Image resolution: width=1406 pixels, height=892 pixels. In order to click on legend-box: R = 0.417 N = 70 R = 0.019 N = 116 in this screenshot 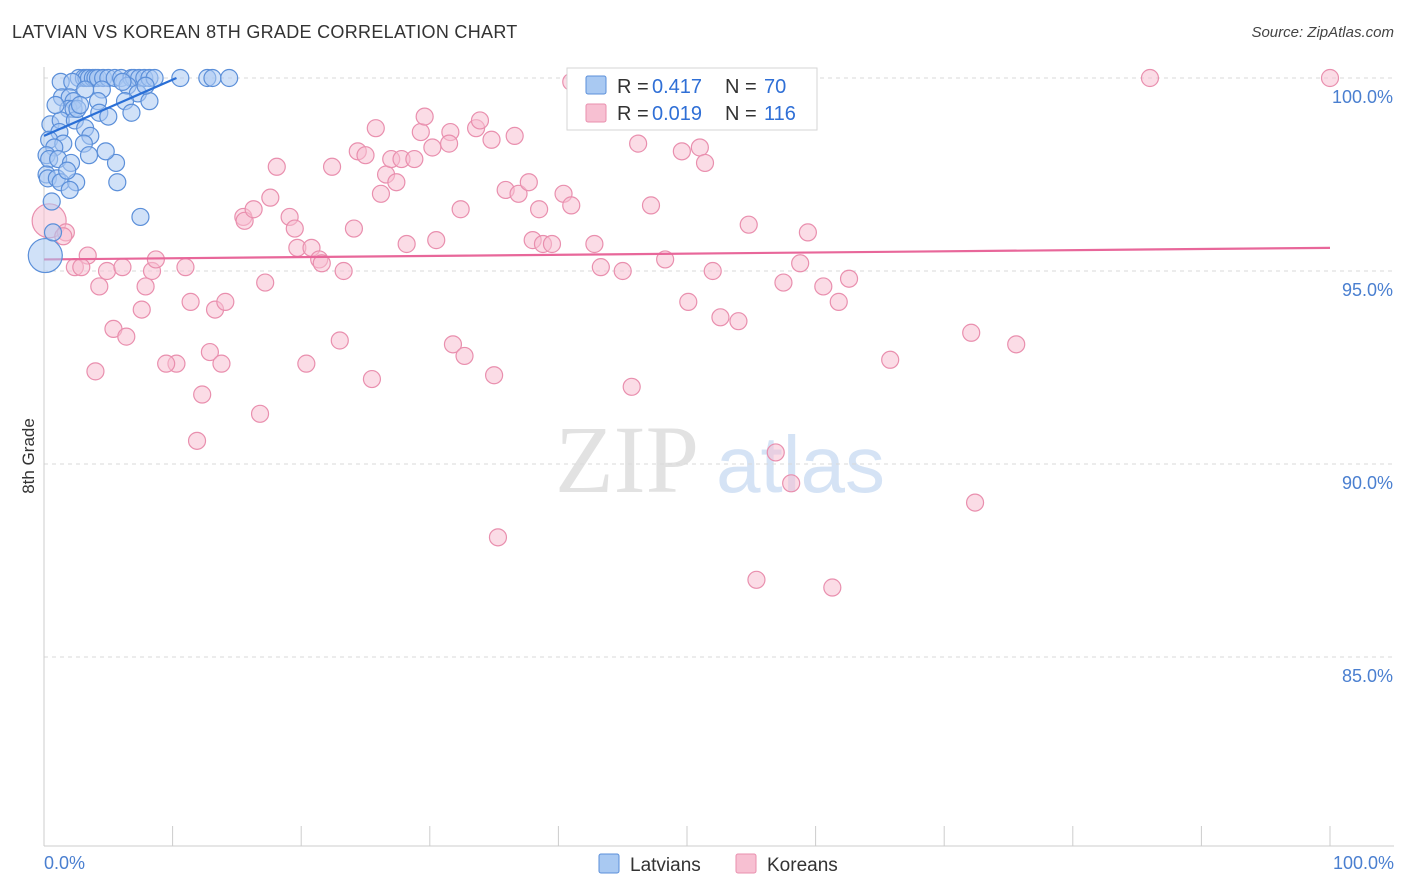, I will do `click(692, 99)`.